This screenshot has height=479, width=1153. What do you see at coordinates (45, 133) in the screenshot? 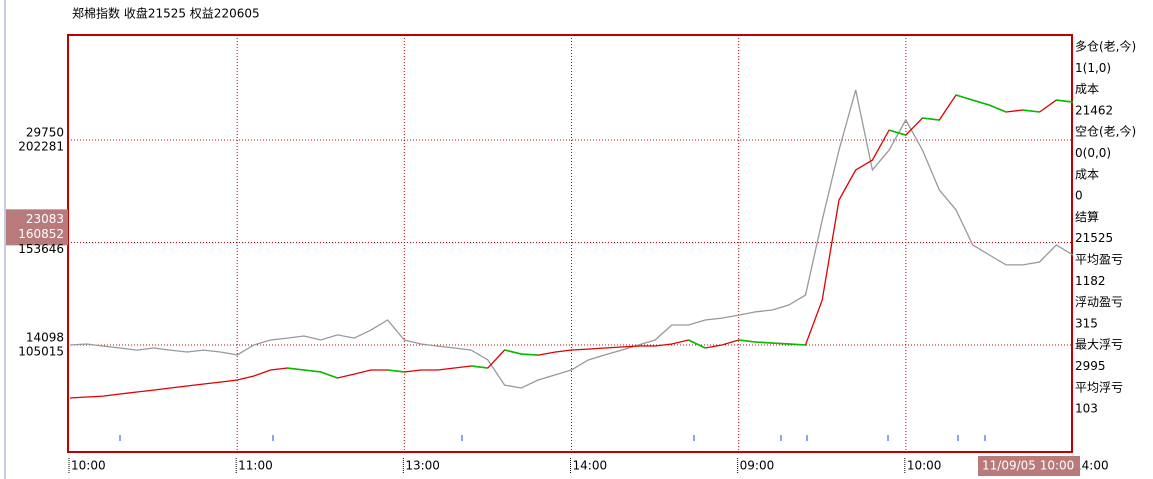
I see `y-tick-label: 29750` at bounding box center [45, 133].